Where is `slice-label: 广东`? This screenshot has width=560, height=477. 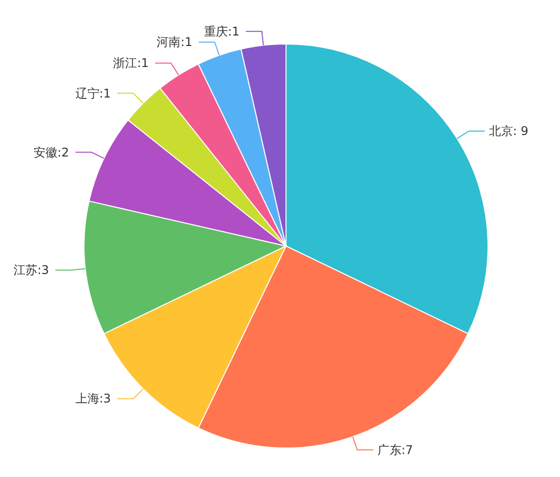
slice-label: 广东 is located at coordinates (389, 449).